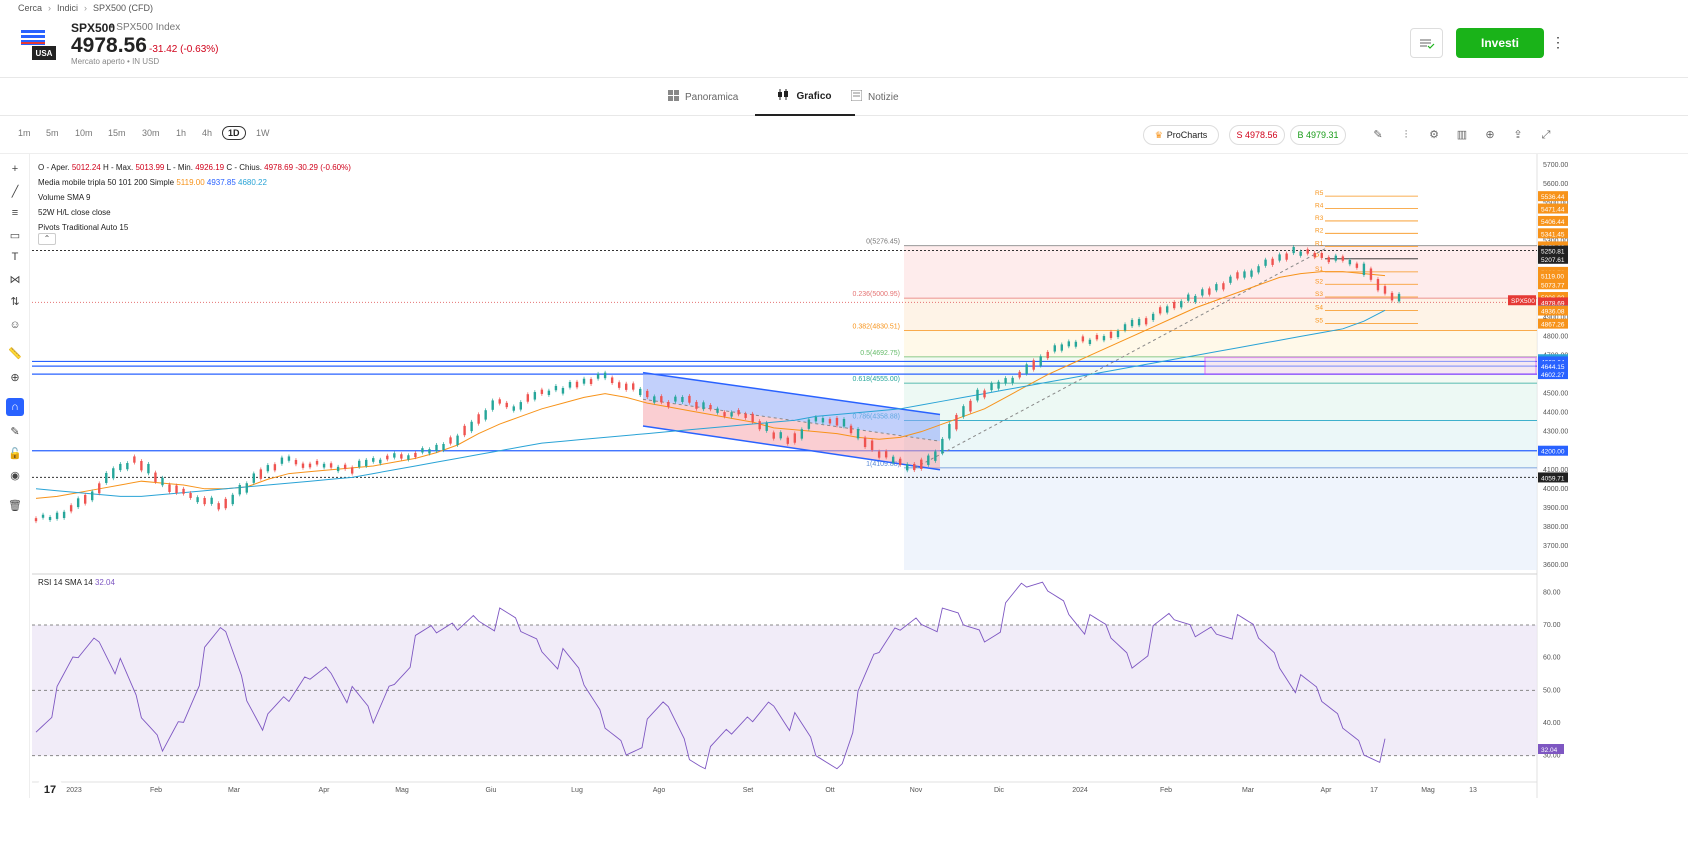 Image resolution: width=1688 pixels, height=858 pixels. What do you see at coordinates (279, 167) in the screenshot?
I see `close-value: 4978.69` at bounding box center [279, 167].